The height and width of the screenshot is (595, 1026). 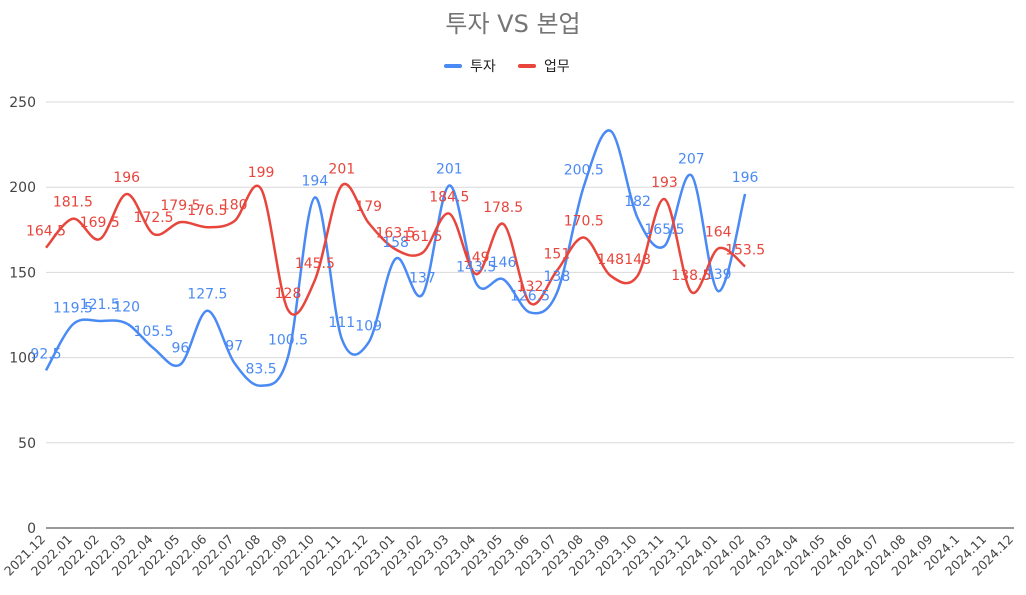 I want to click on data-label: 97, so click(x=234, y=347).